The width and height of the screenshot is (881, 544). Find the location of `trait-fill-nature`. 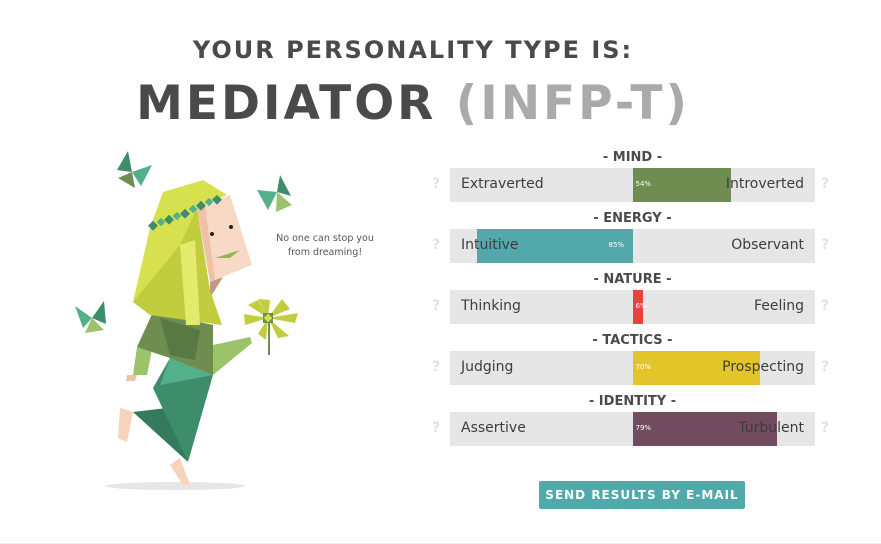

trait-fill-nature is located at coordinates (638, 307).